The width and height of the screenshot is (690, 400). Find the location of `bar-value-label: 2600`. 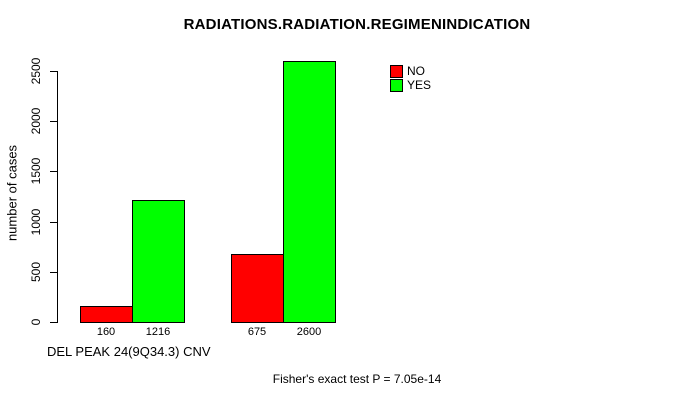

bar-value-label: 2600 is located at coordinates (309, 332).